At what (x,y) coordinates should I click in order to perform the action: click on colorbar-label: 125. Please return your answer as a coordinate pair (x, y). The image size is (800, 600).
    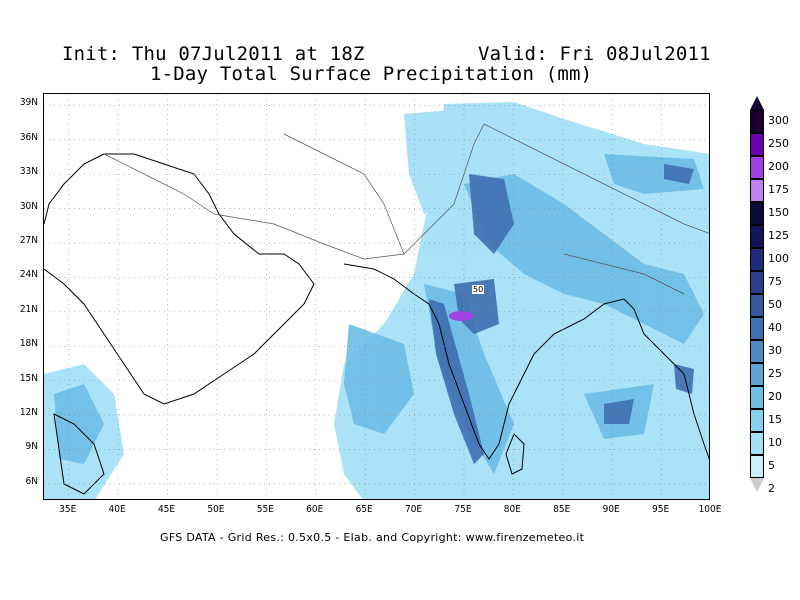
    Looking at the image, I should click on (778, 235).